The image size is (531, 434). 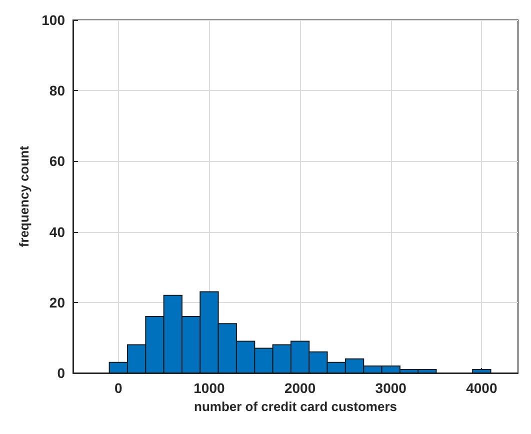 What do you see at coordinates (210, 388) in the screenshot?
I see `x-tick-label: 1000` at bounding box center [210, 388].